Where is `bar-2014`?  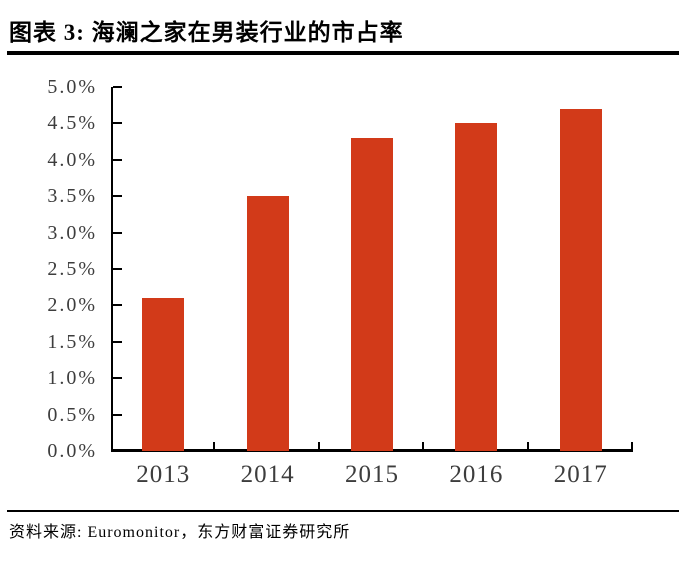 bar-2014 is located at coordinates (267, 323).